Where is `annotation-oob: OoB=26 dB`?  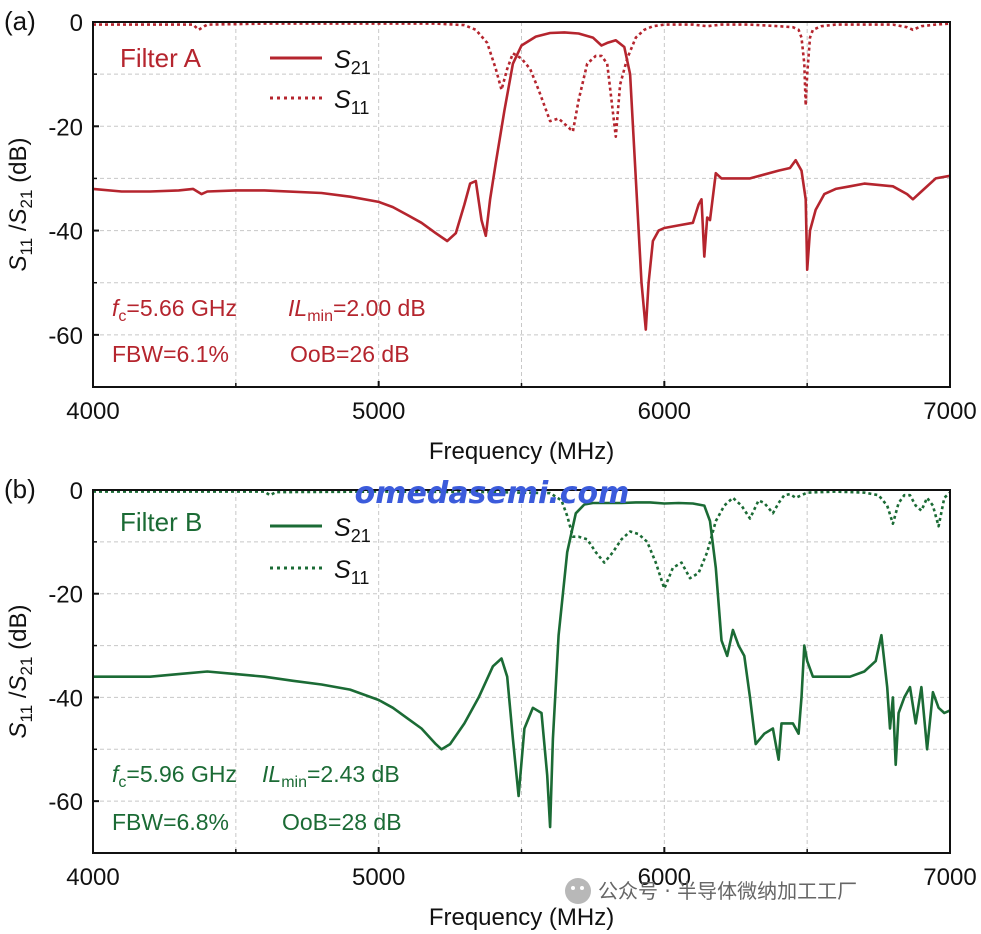 annotation-oob: OoB=26 dB is located at coordinates (350, 354).